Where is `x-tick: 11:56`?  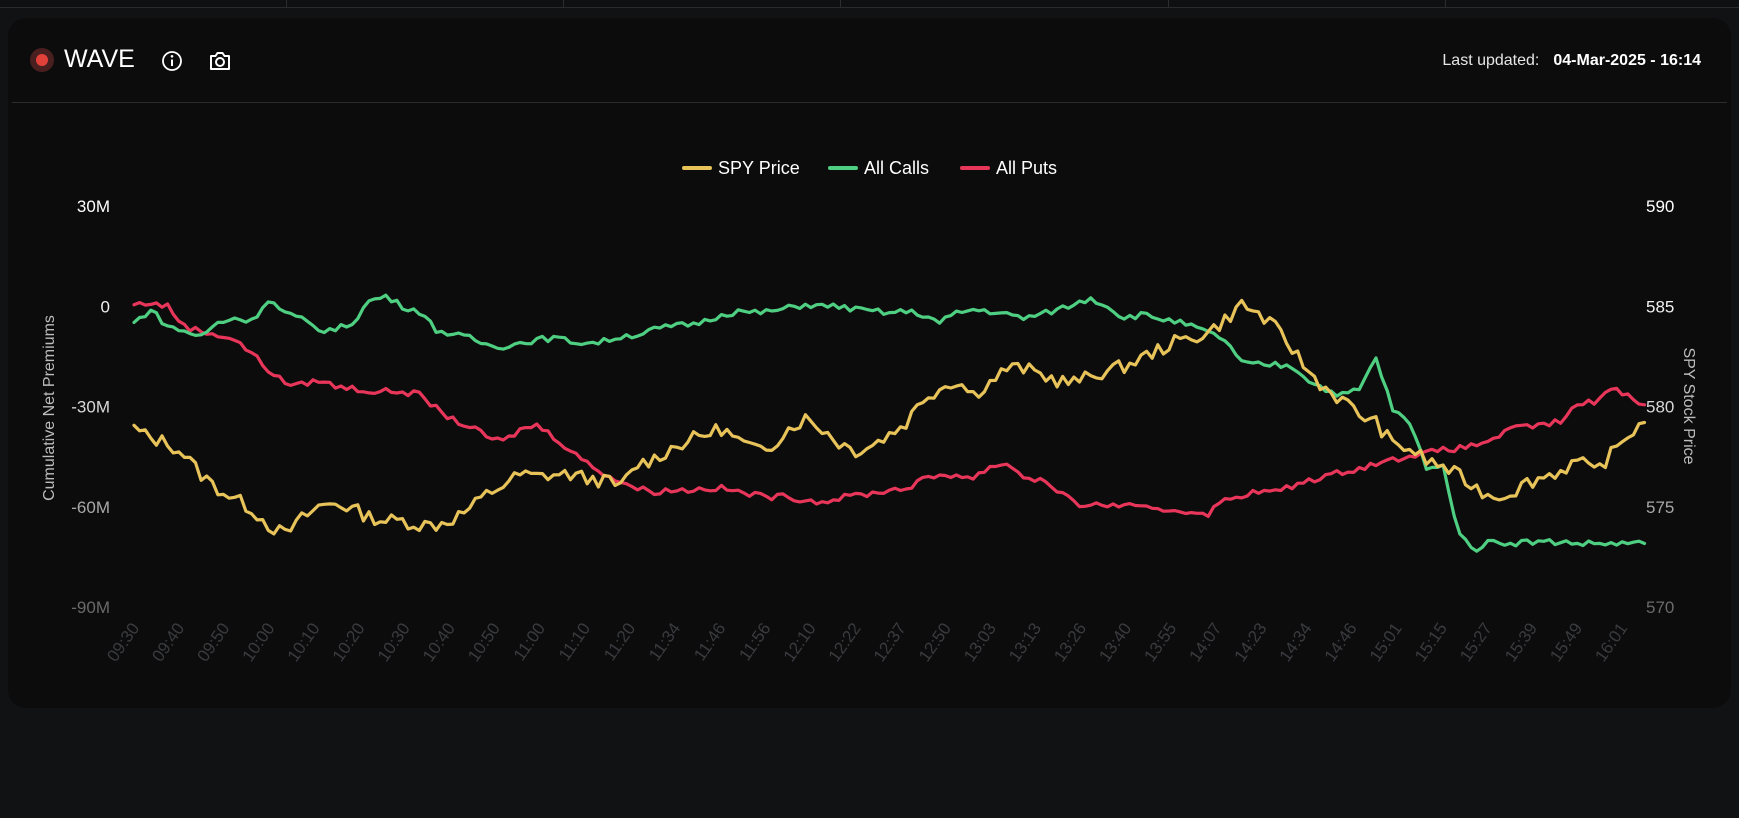
x-tick: 11:56 is located at coordinates (754, 641).